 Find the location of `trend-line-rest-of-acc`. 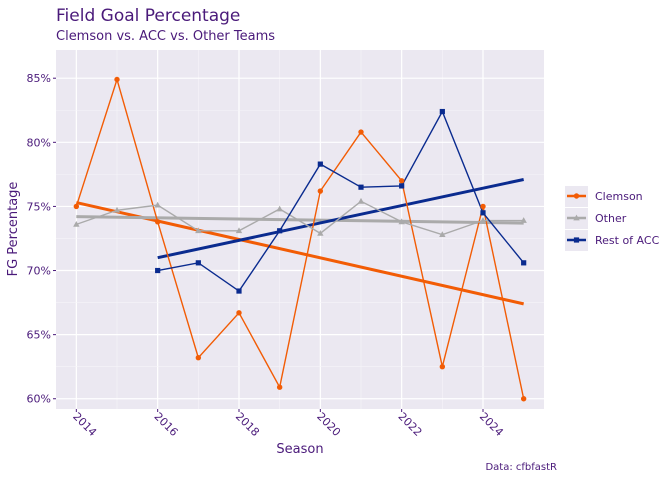

trend-line-rest-of-acc is located at coordinates (340, 219).